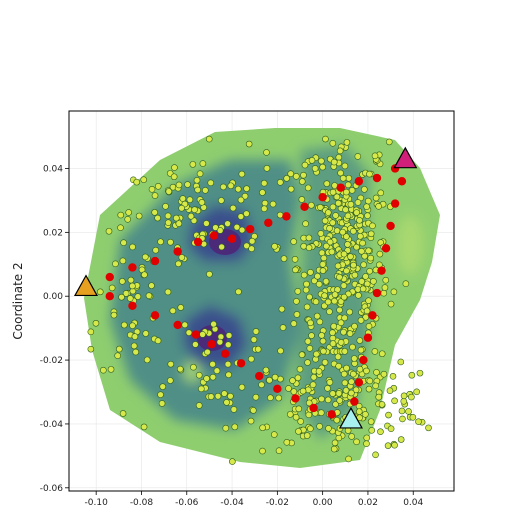  Describe the element at coordinates (53, 297) in the screenshot. I see `y-tick-label: 0.00` at that location.